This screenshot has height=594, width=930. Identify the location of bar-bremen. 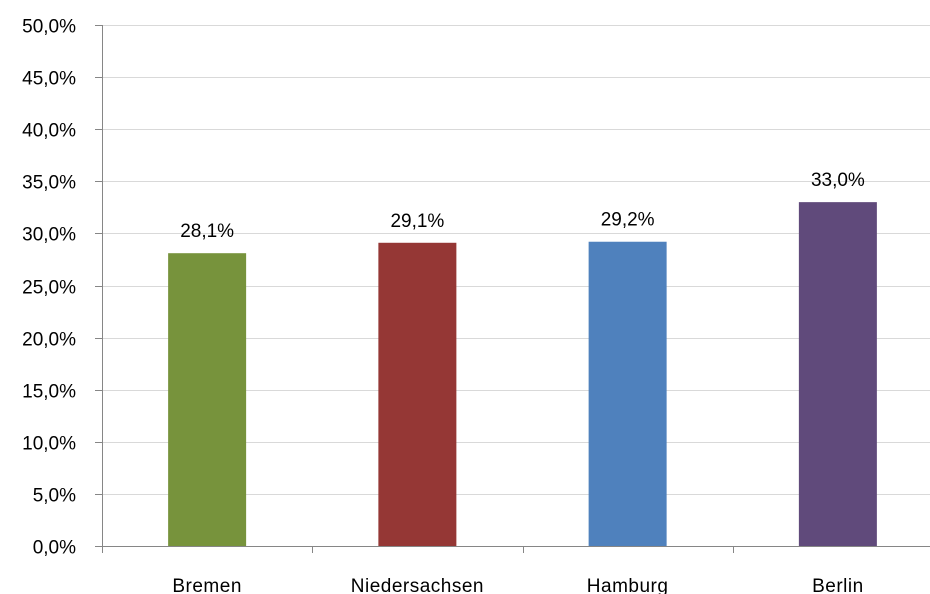
(207, 399).